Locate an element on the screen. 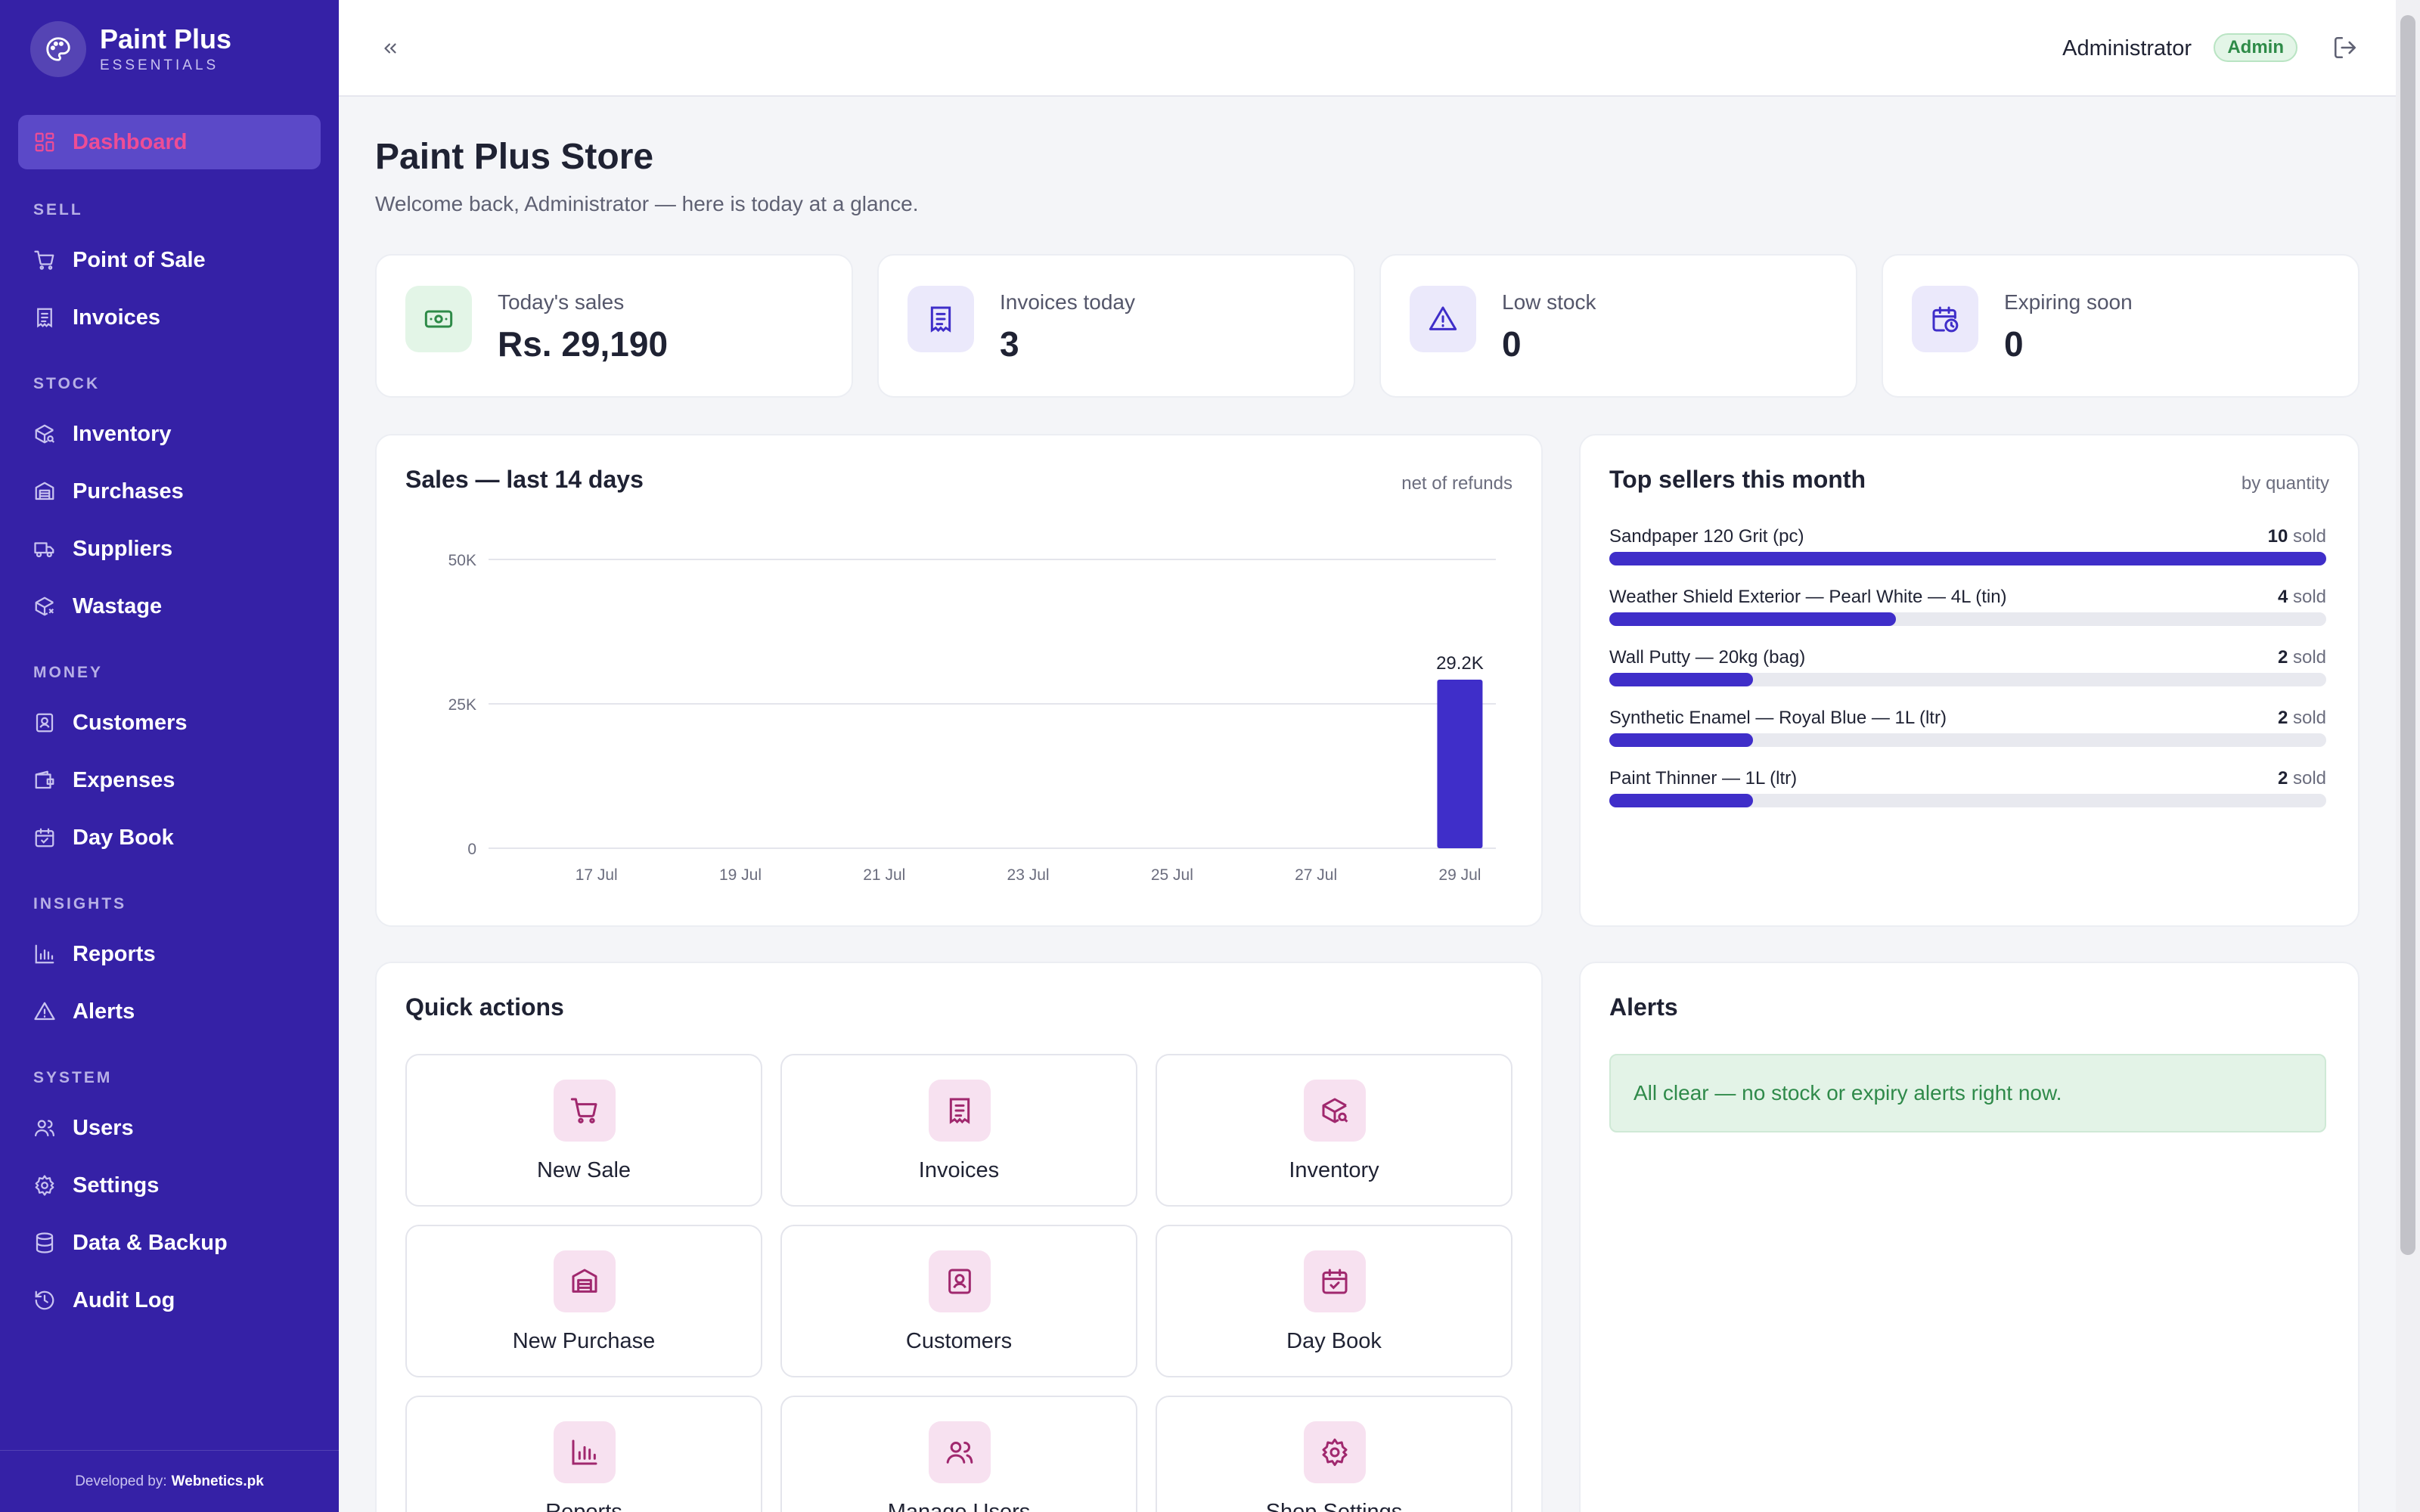  nav-section-money: MONEY is located at coordinates (68, 672).